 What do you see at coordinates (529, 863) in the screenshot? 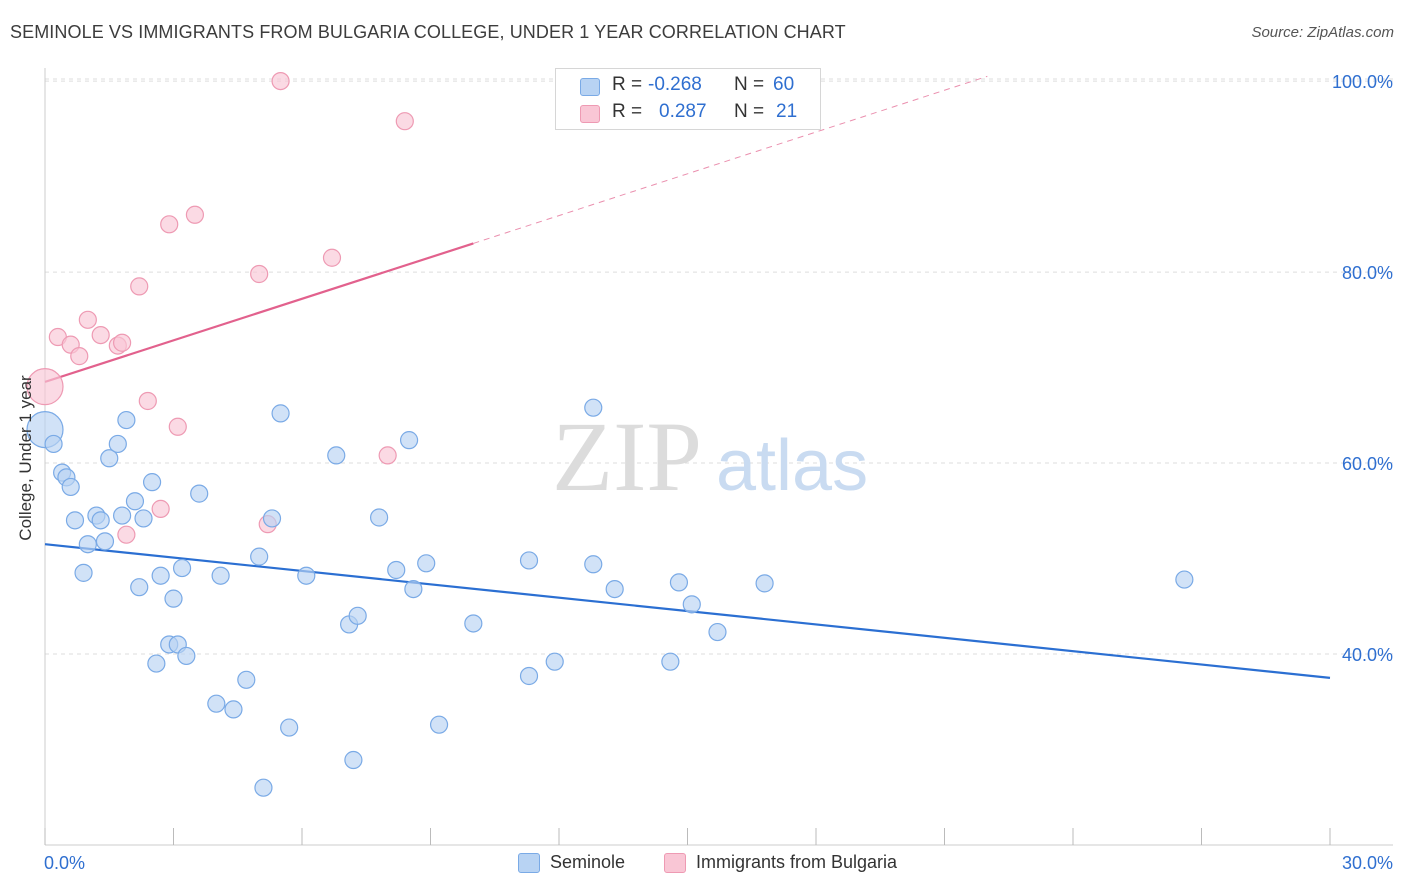
I see `bottom-seminole-swatch` at bounding box center [529, 863].